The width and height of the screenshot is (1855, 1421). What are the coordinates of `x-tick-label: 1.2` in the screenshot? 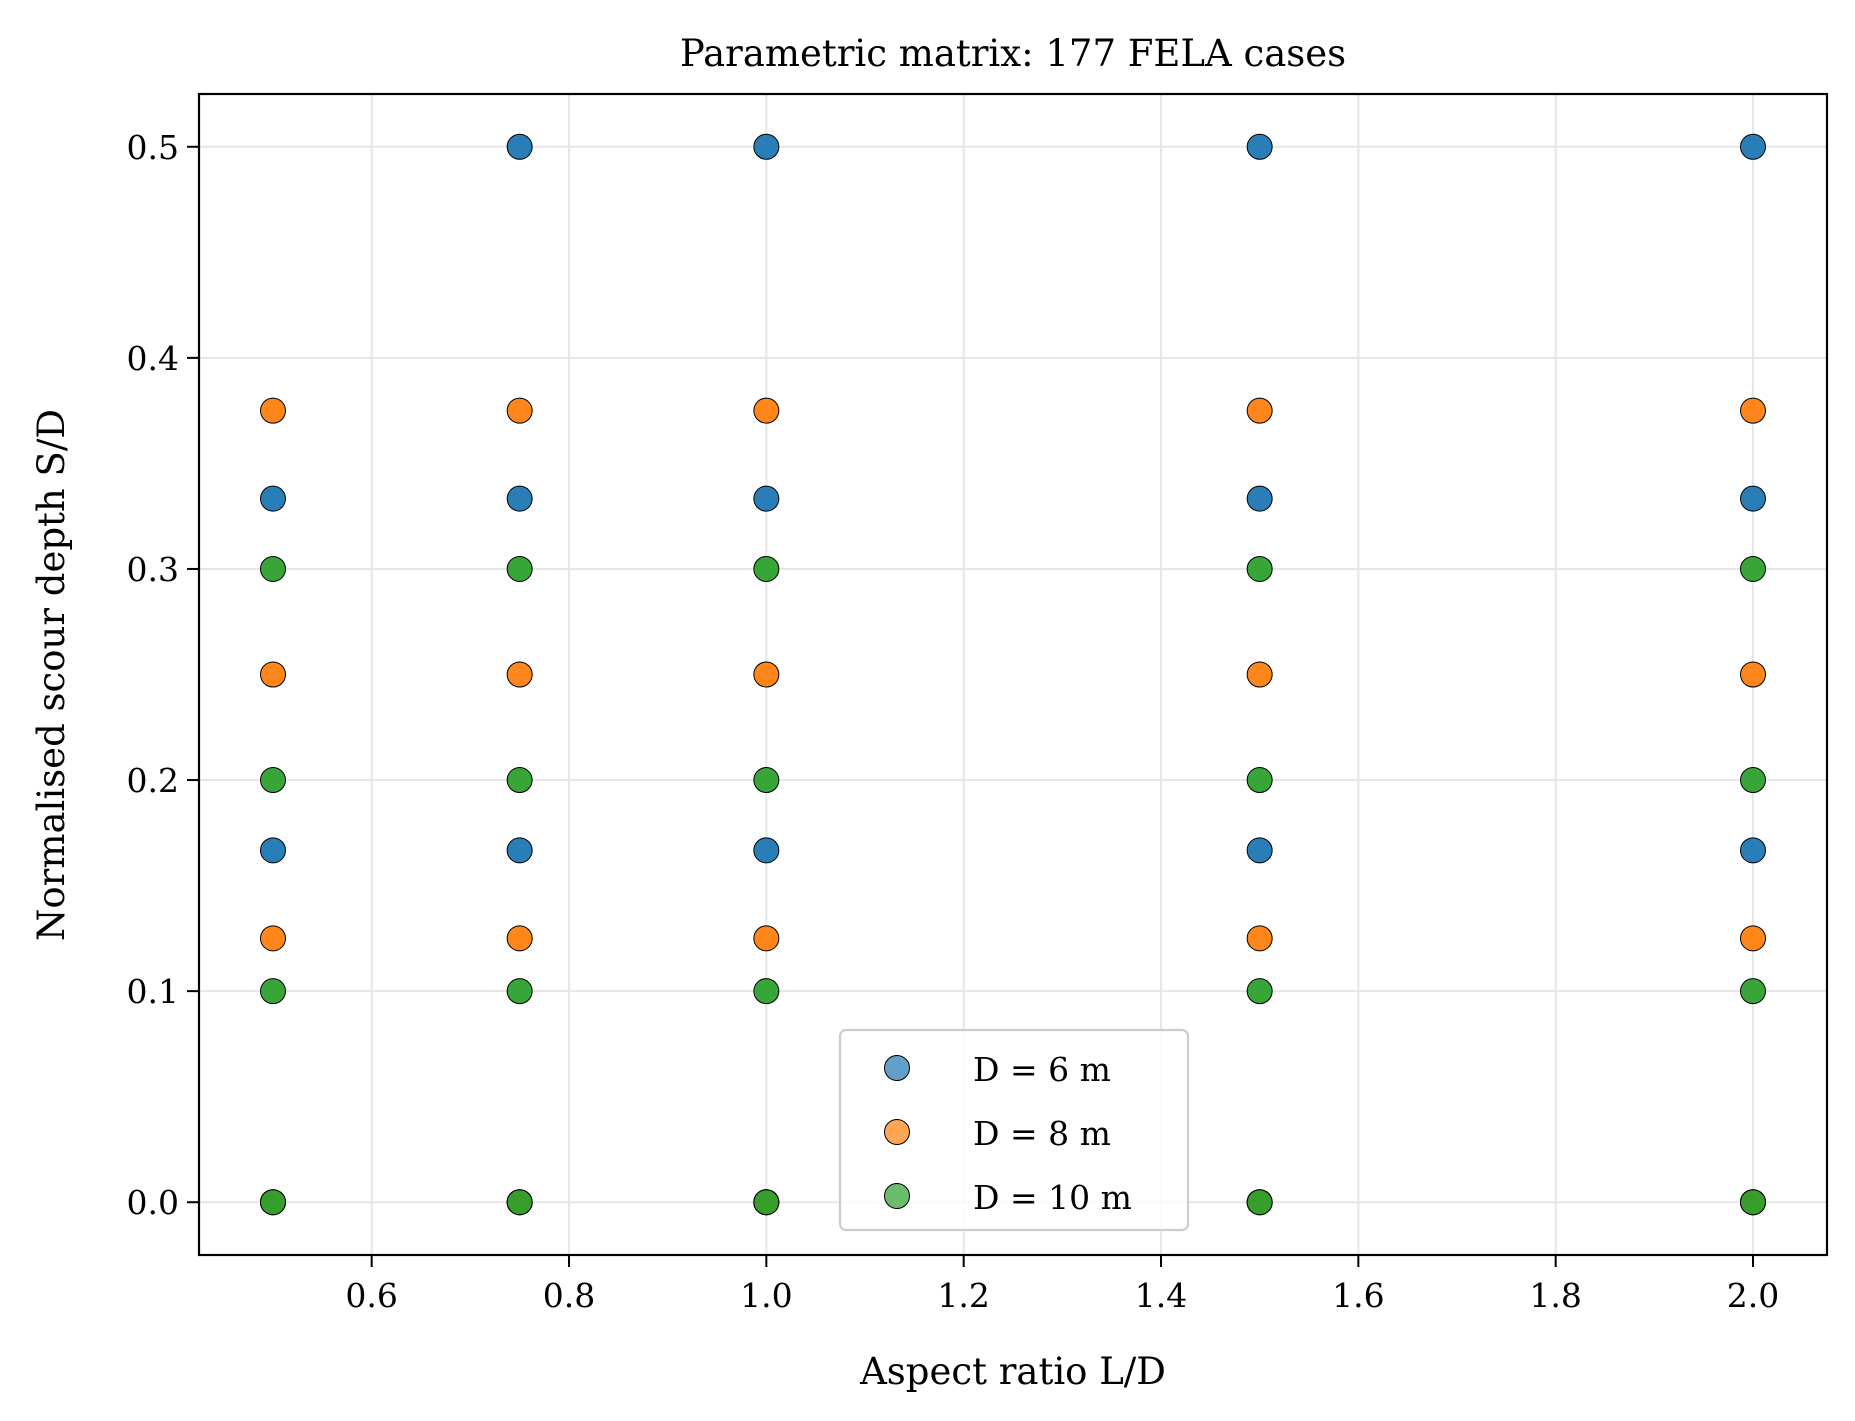 It's located at (963, 1295).